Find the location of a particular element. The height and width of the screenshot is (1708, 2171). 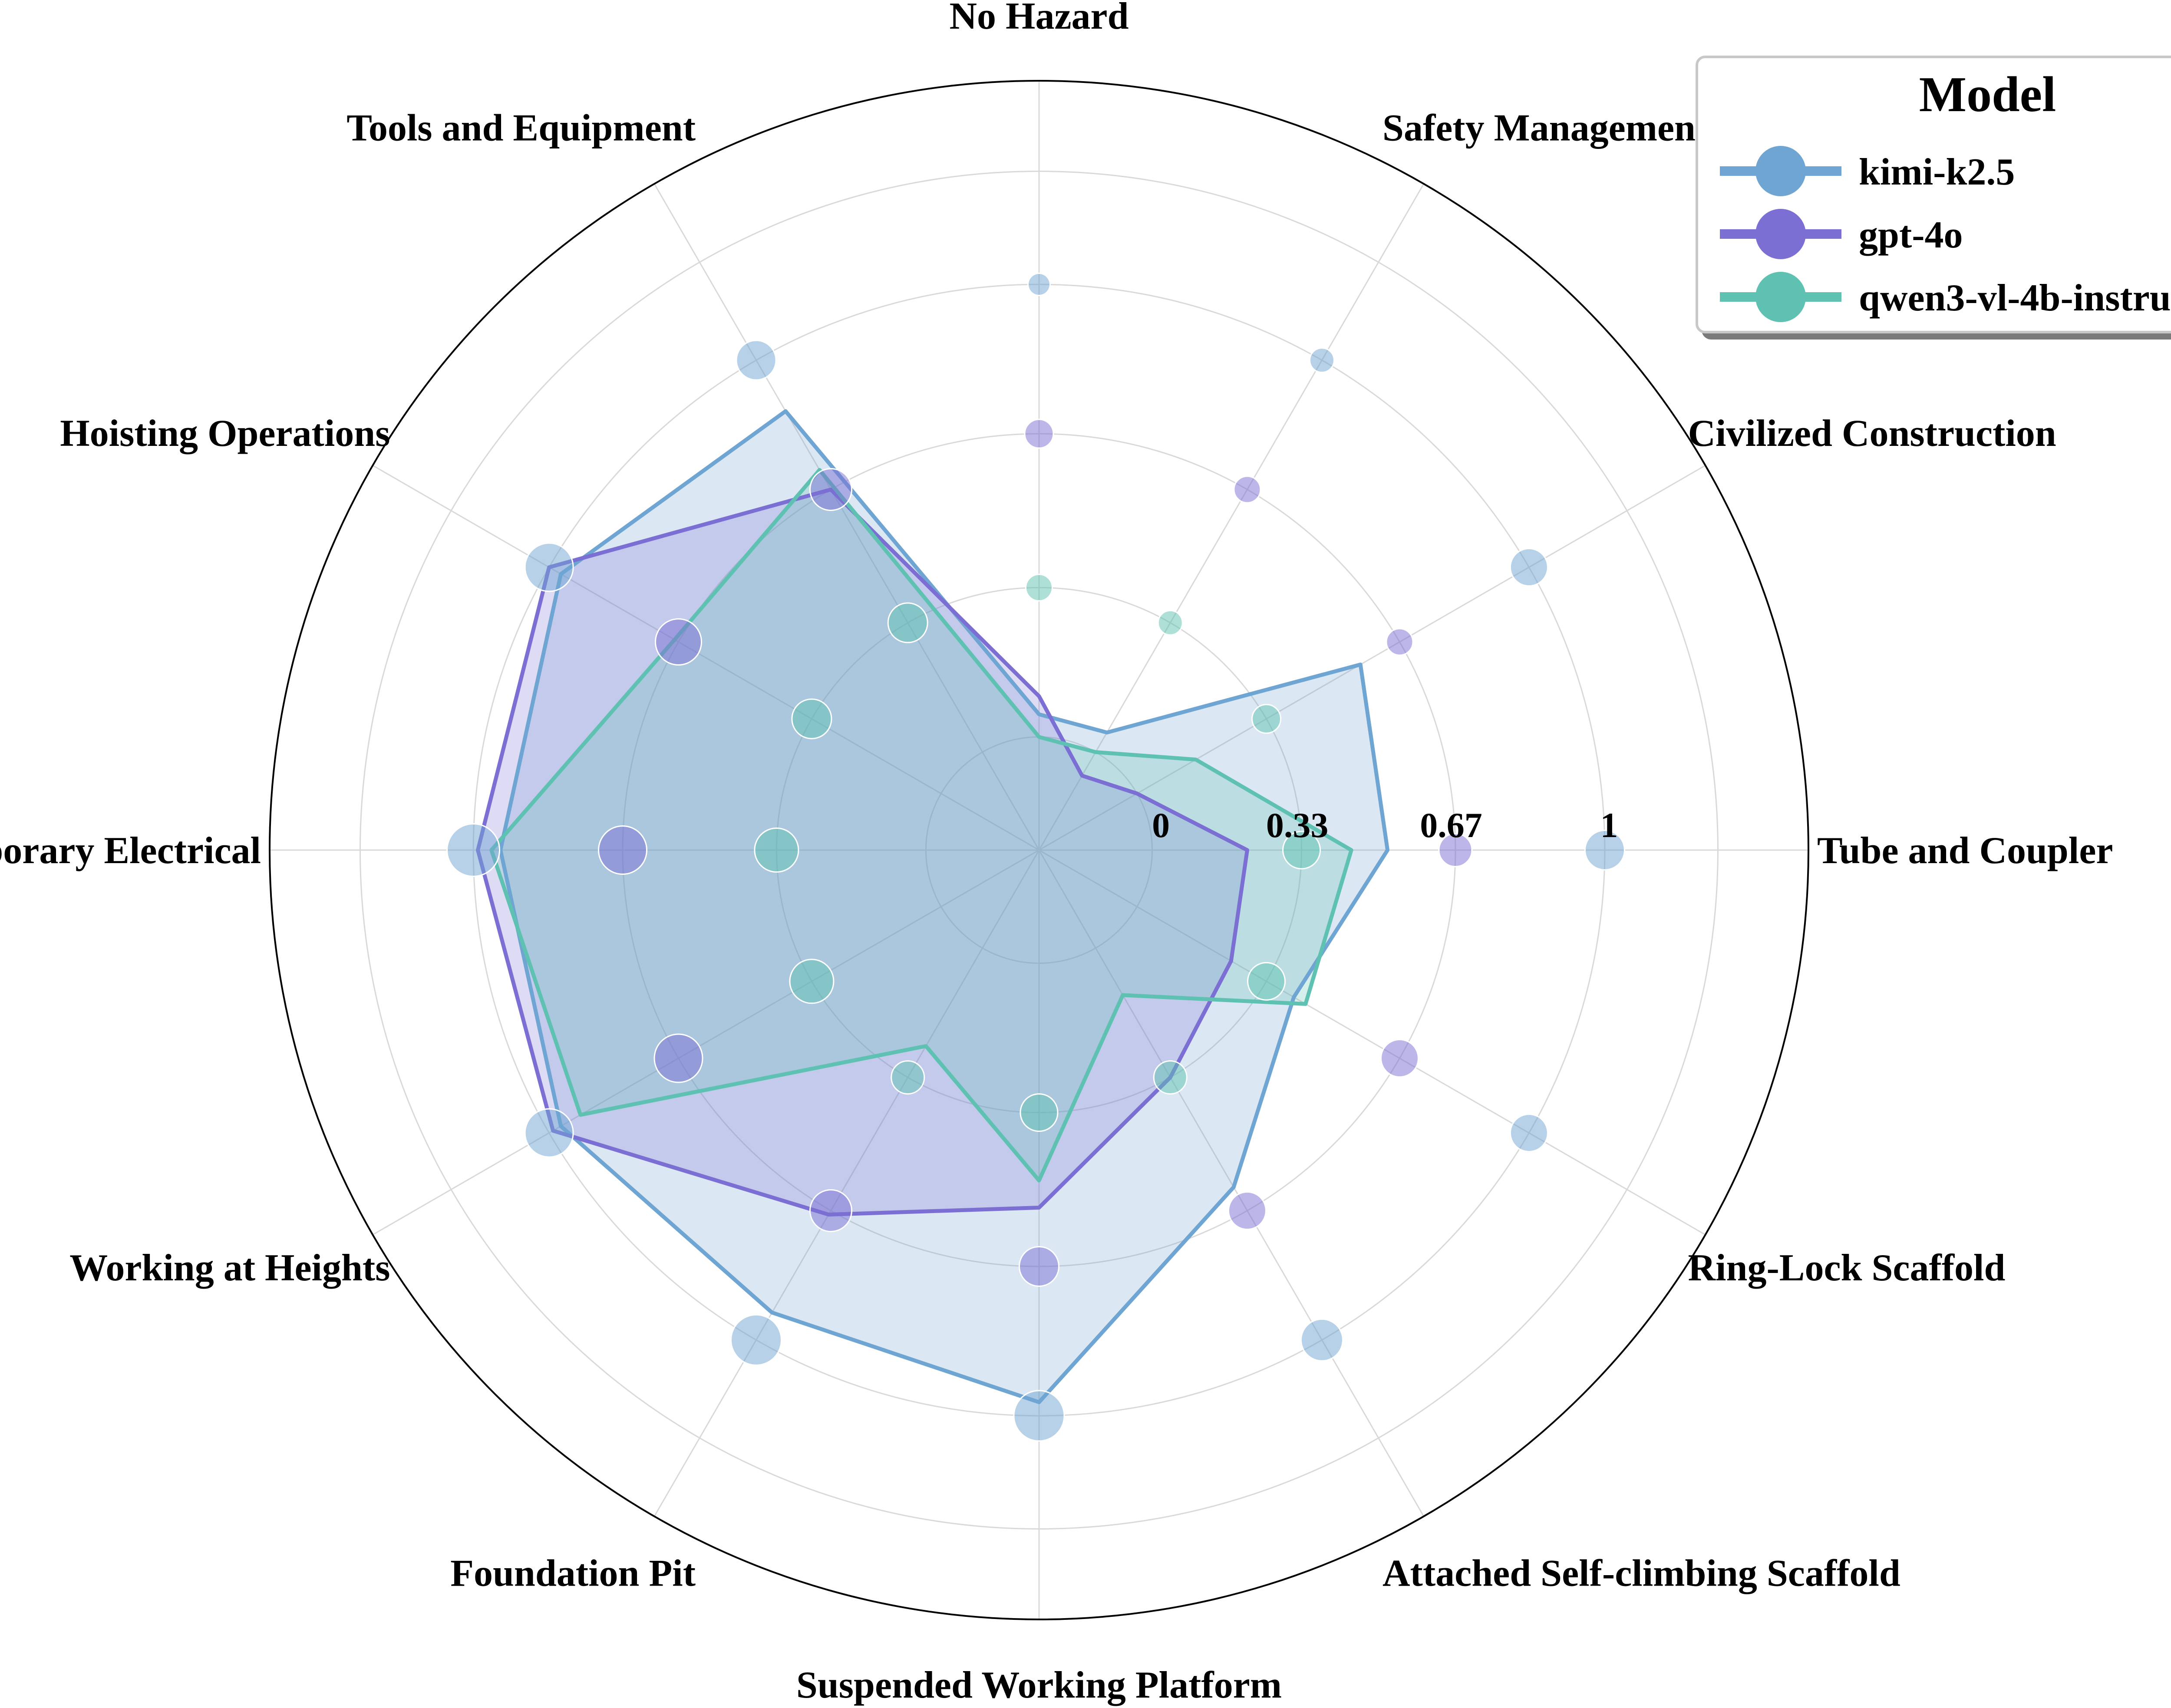

legend-item-kimi: kimi-k2.5 is located at coordinates (1943, 171).